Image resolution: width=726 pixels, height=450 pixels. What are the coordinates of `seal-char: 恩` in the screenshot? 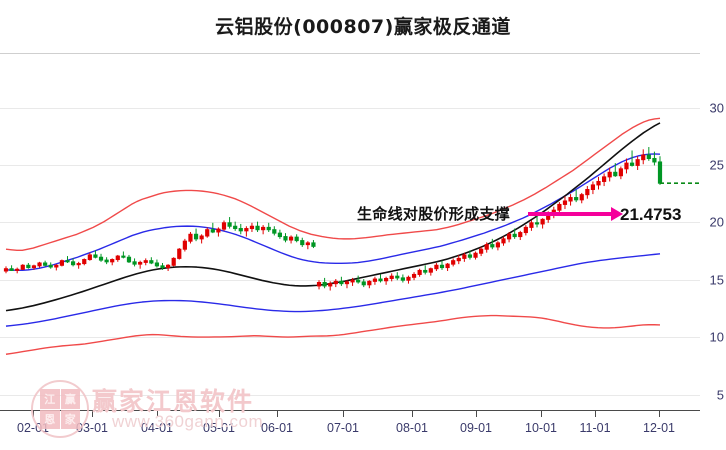 It's located at (50, 419).